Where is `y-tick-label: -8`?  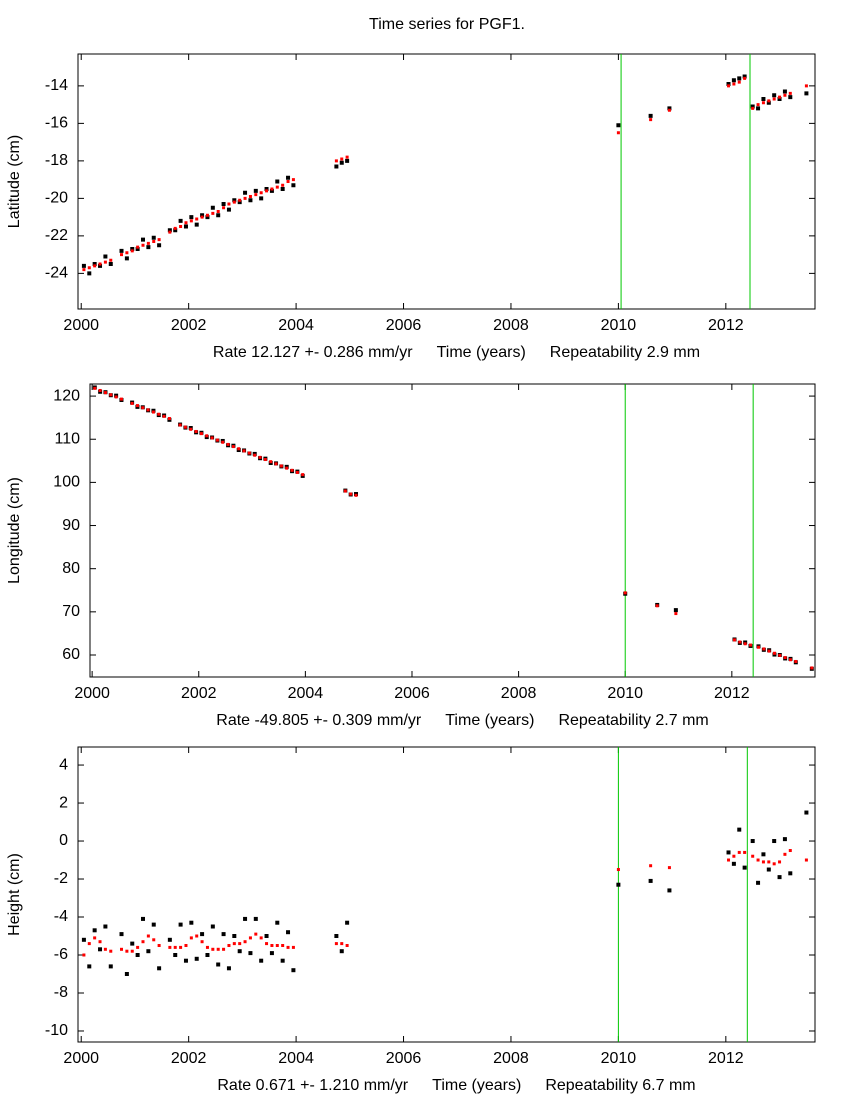 y-tick-label: -8 is located at coordinates (61, 992).